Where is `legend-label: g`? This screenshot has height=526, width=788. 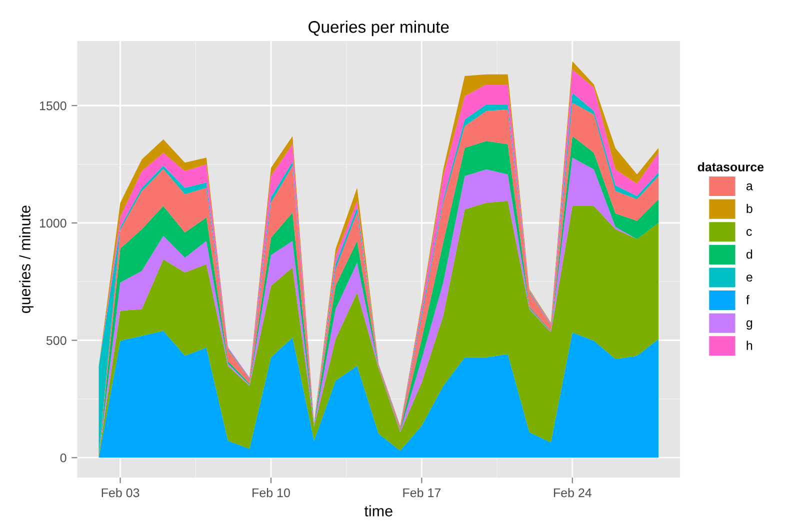
legend-label: g is located at coordinates (749, 325).